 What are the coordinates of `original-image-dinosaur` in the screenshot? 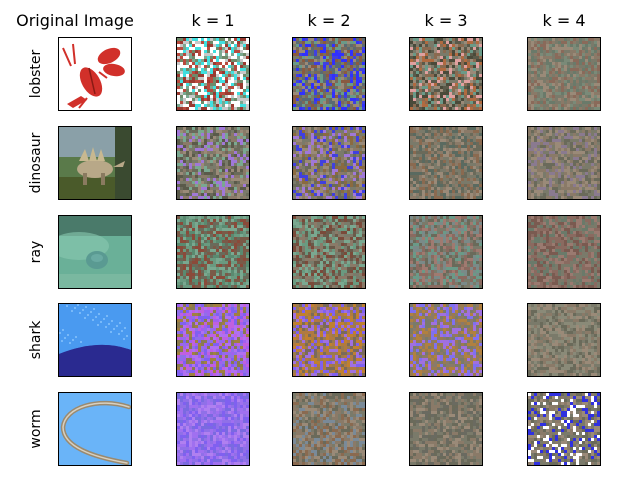 It's located at (95, 163).